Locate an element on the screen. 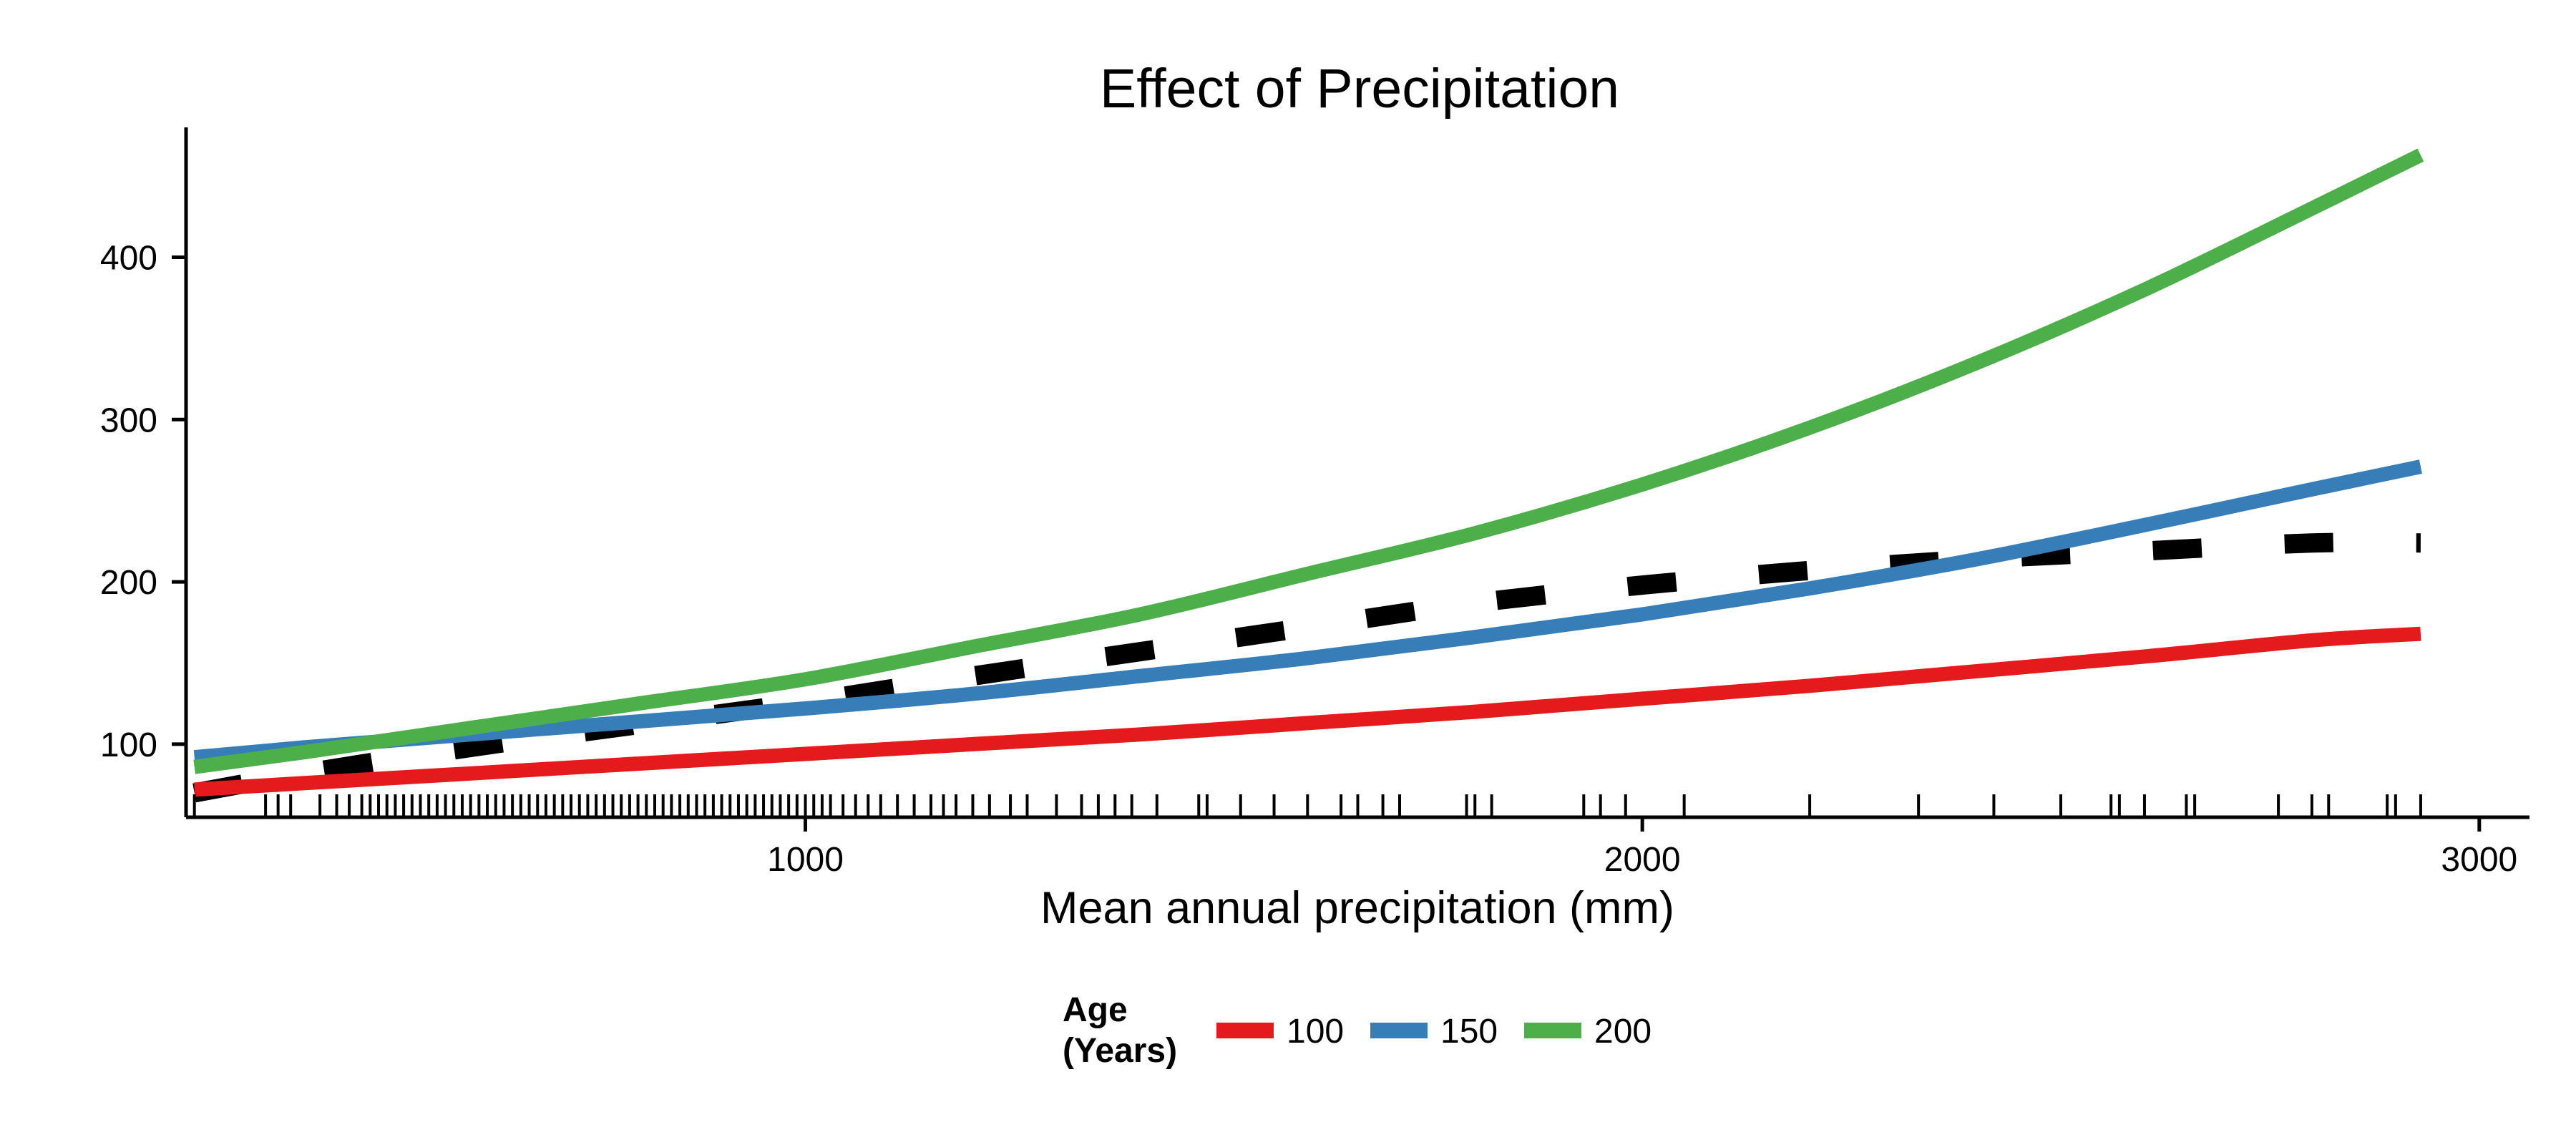 The width and height of the screenshot is (2576, 1145). x-tick-label: 3000 is located at coordinates (2479, 860).